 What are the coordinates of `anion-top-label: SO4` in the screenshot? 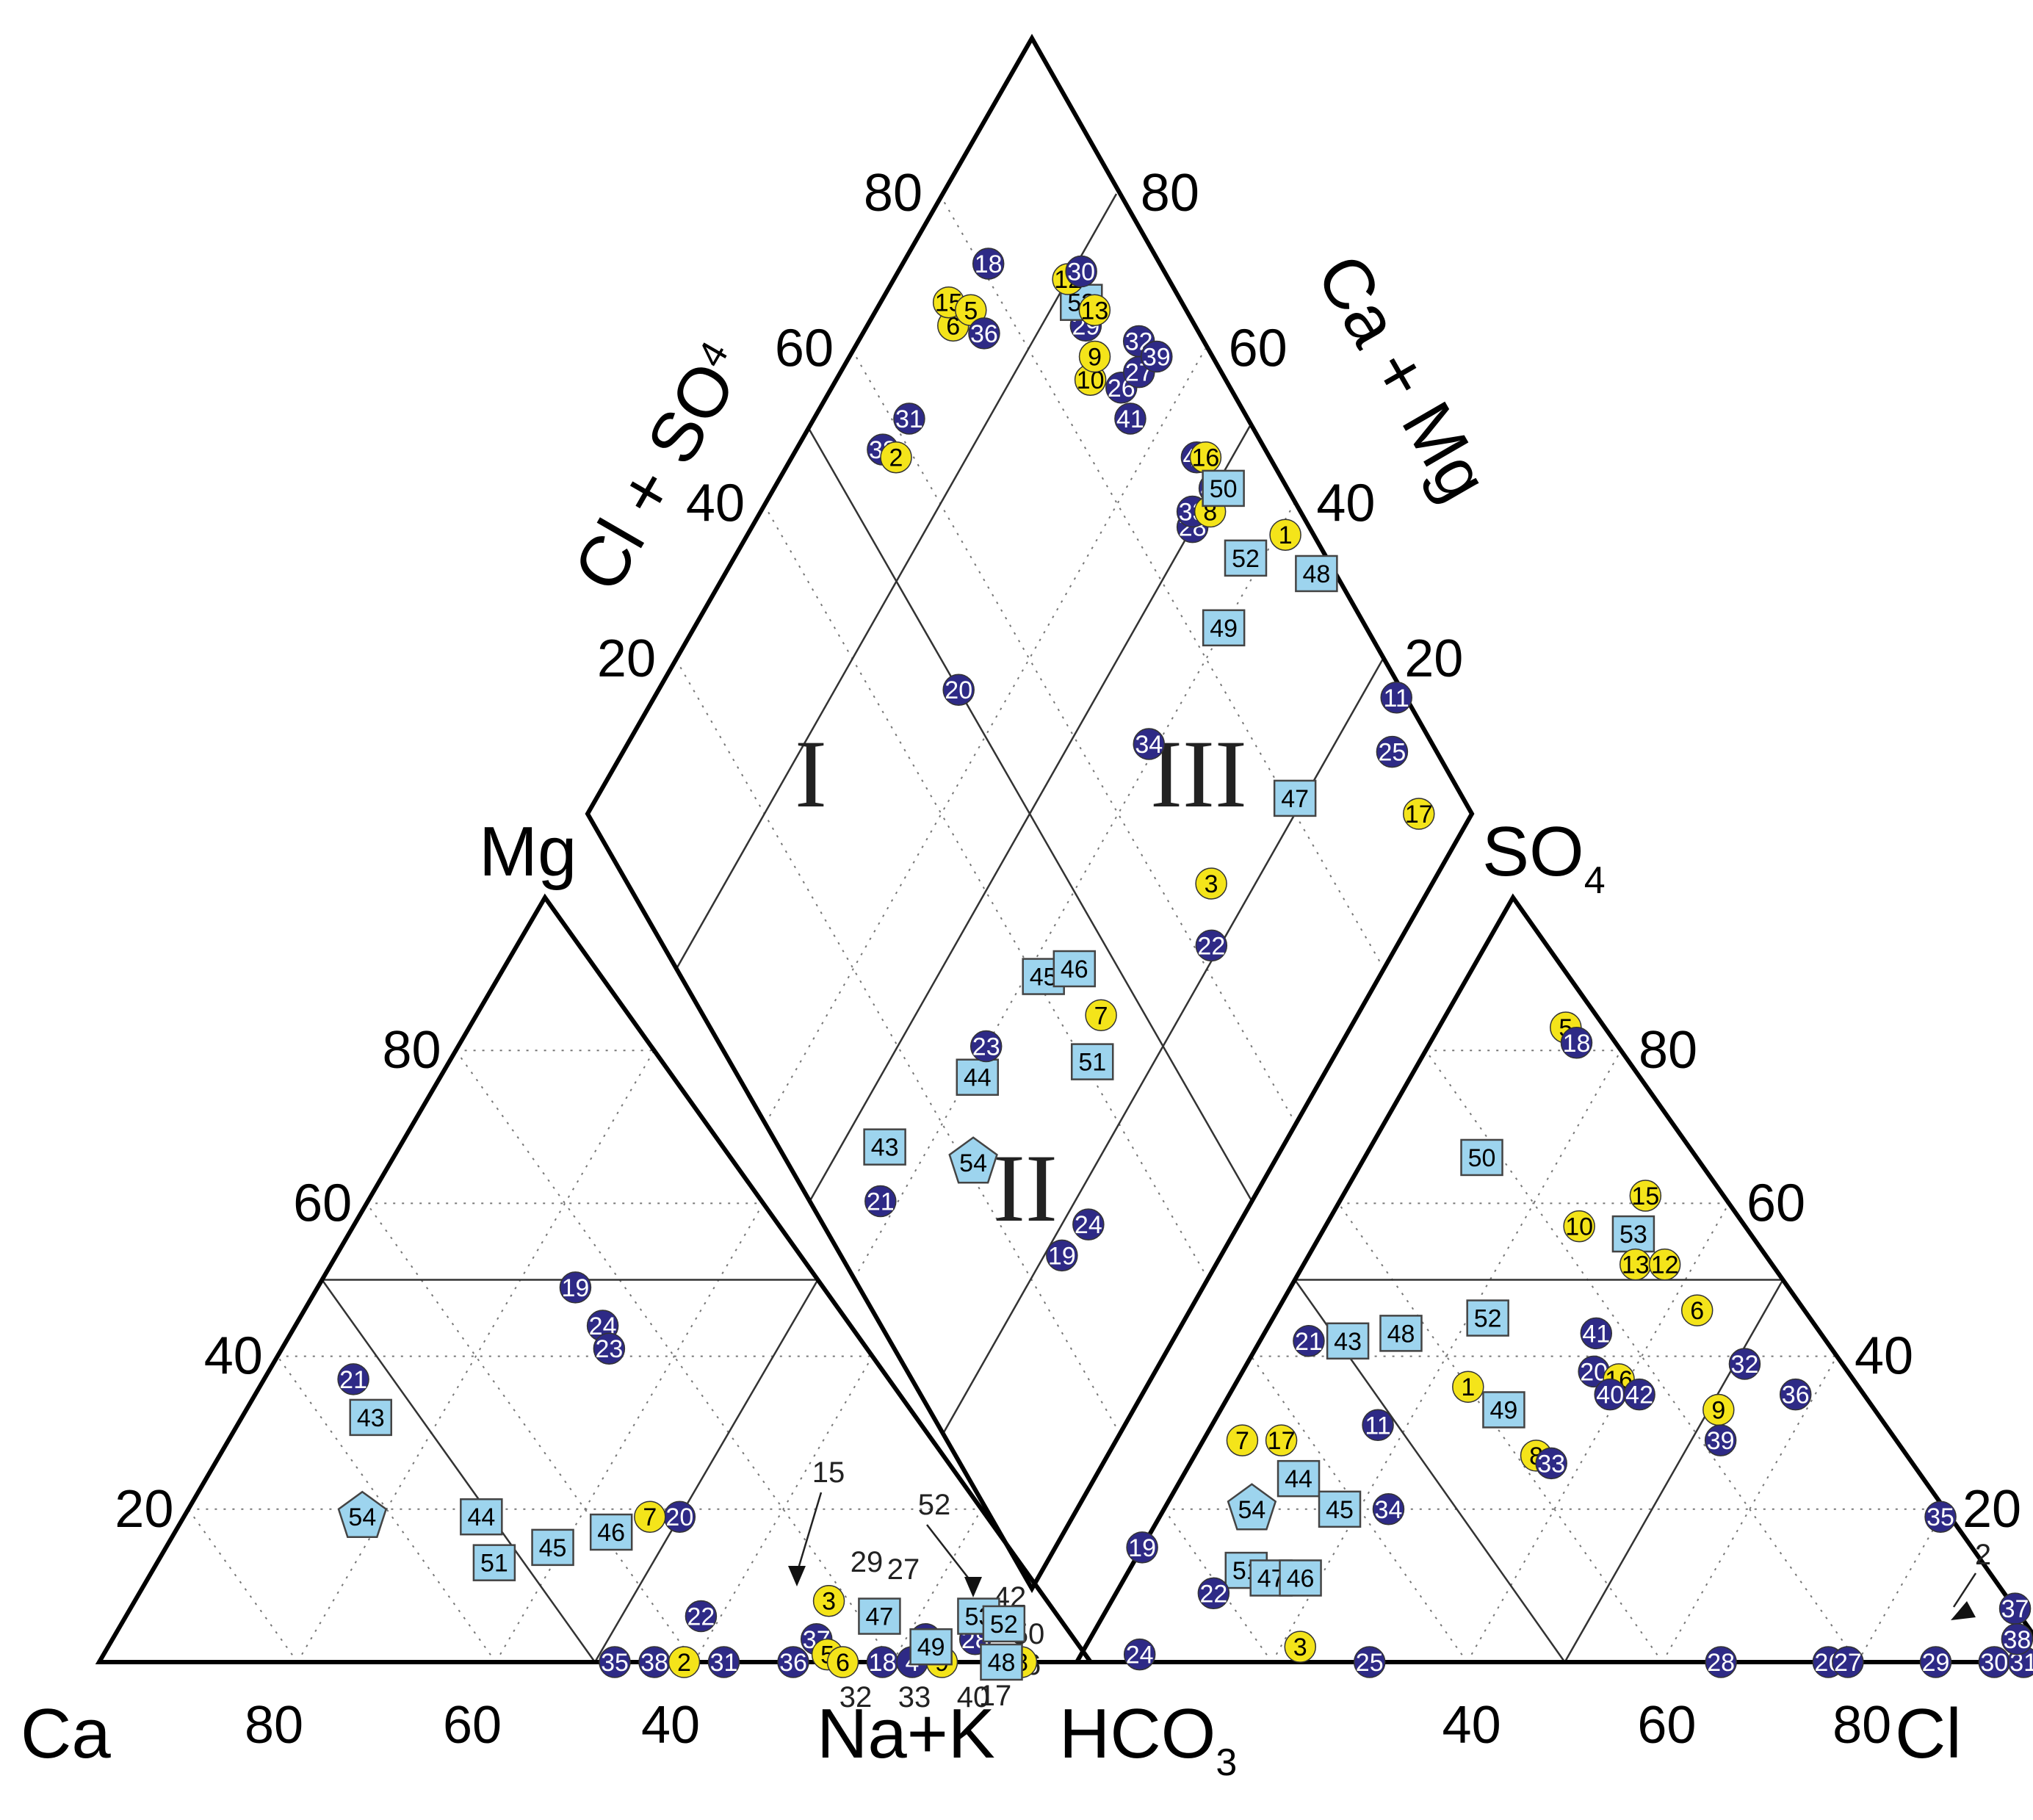 It's located at (1544, 857).